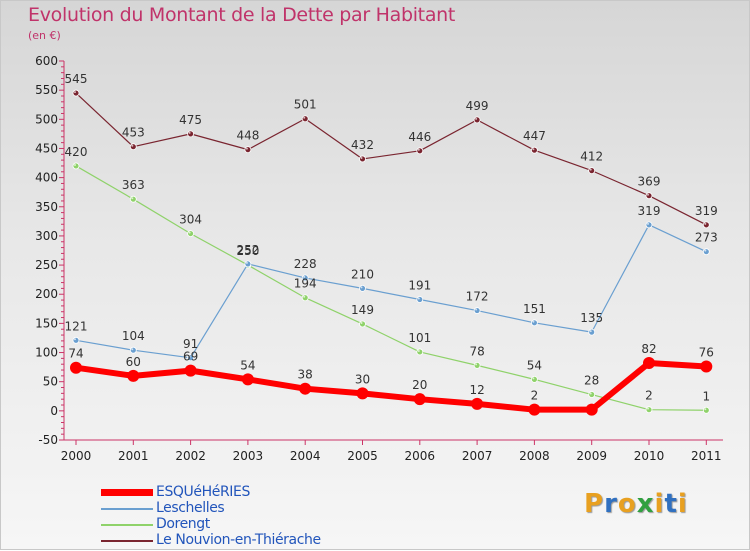 The image size is (750, 551). Describe the element at coordinates (706, 353) in the screenshot. I see `data-label: 76` at that location.